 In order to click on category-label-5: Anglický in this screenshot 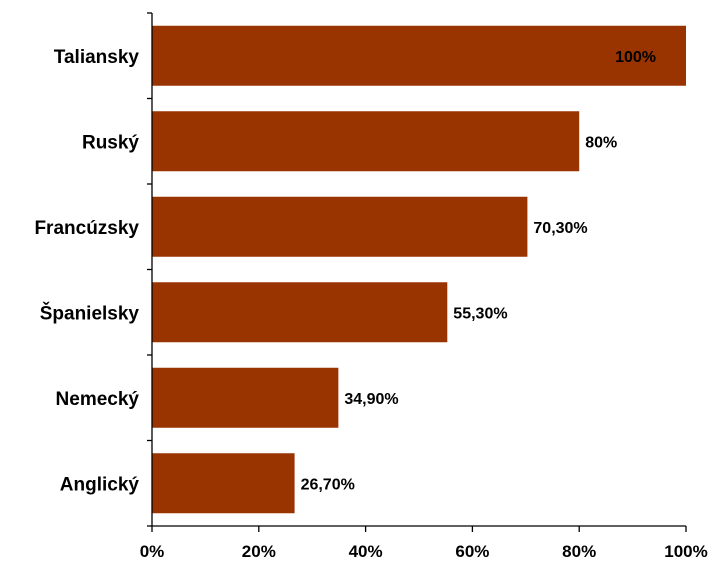, I will do `click(100, 484)`.